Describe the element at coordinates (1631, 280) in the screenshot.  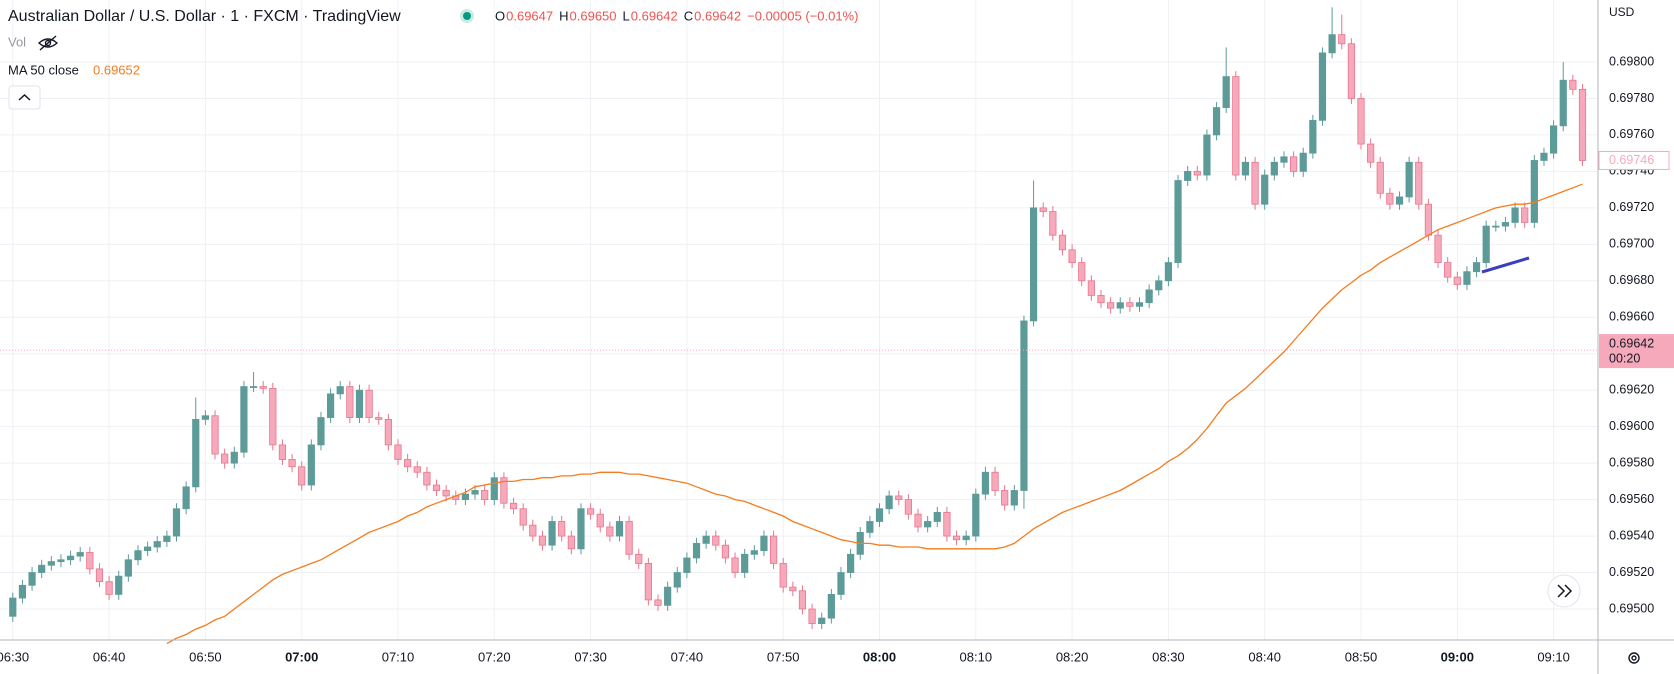
I see `y-tick-label: 0.69680` at that location.